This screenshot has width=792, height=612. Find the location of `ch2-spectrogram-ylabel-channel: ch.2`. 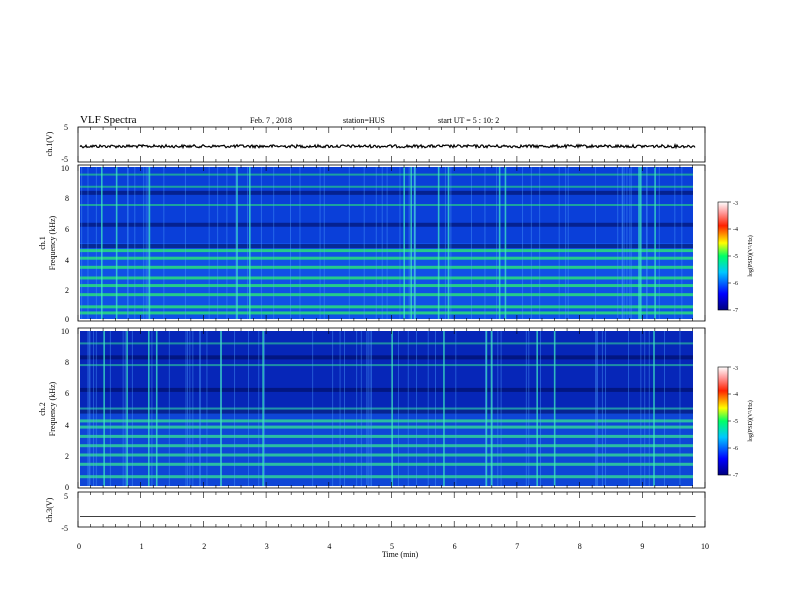

ch2-spectrogram-ylabel-channel: ch.2 is located at coordinates (42, 409).